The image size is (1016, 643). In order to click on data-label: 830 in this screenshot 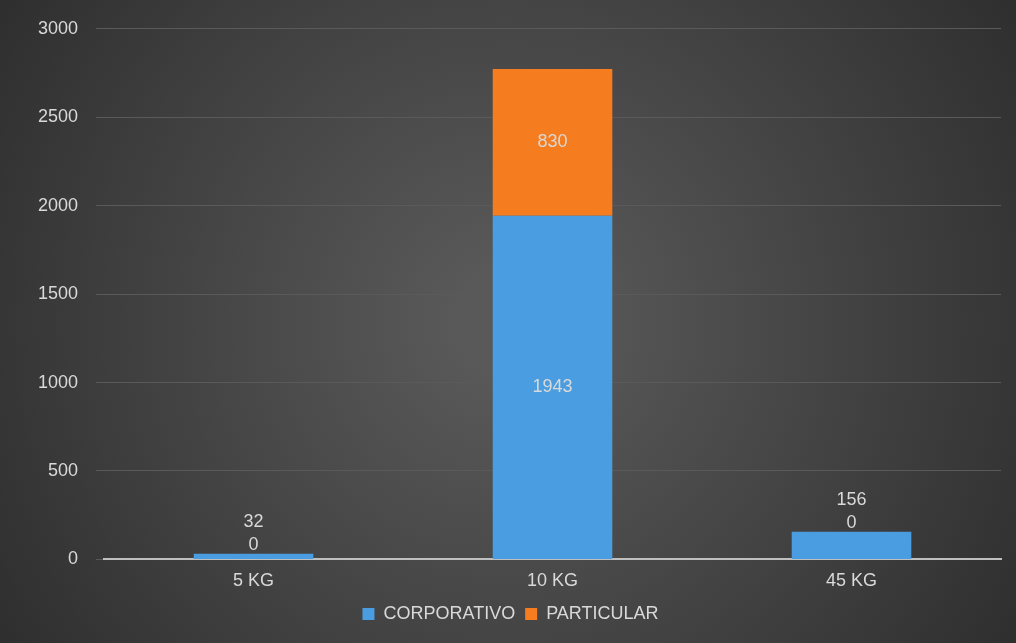, I will do `click(552, 141)`.